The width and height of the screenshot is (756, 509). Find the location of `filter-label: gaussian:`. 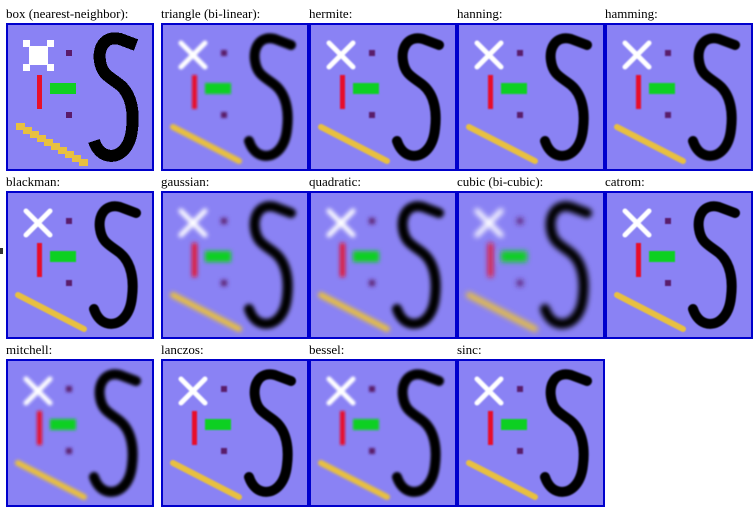

filter-label: gaussian: is located at coordinates (185, 181).